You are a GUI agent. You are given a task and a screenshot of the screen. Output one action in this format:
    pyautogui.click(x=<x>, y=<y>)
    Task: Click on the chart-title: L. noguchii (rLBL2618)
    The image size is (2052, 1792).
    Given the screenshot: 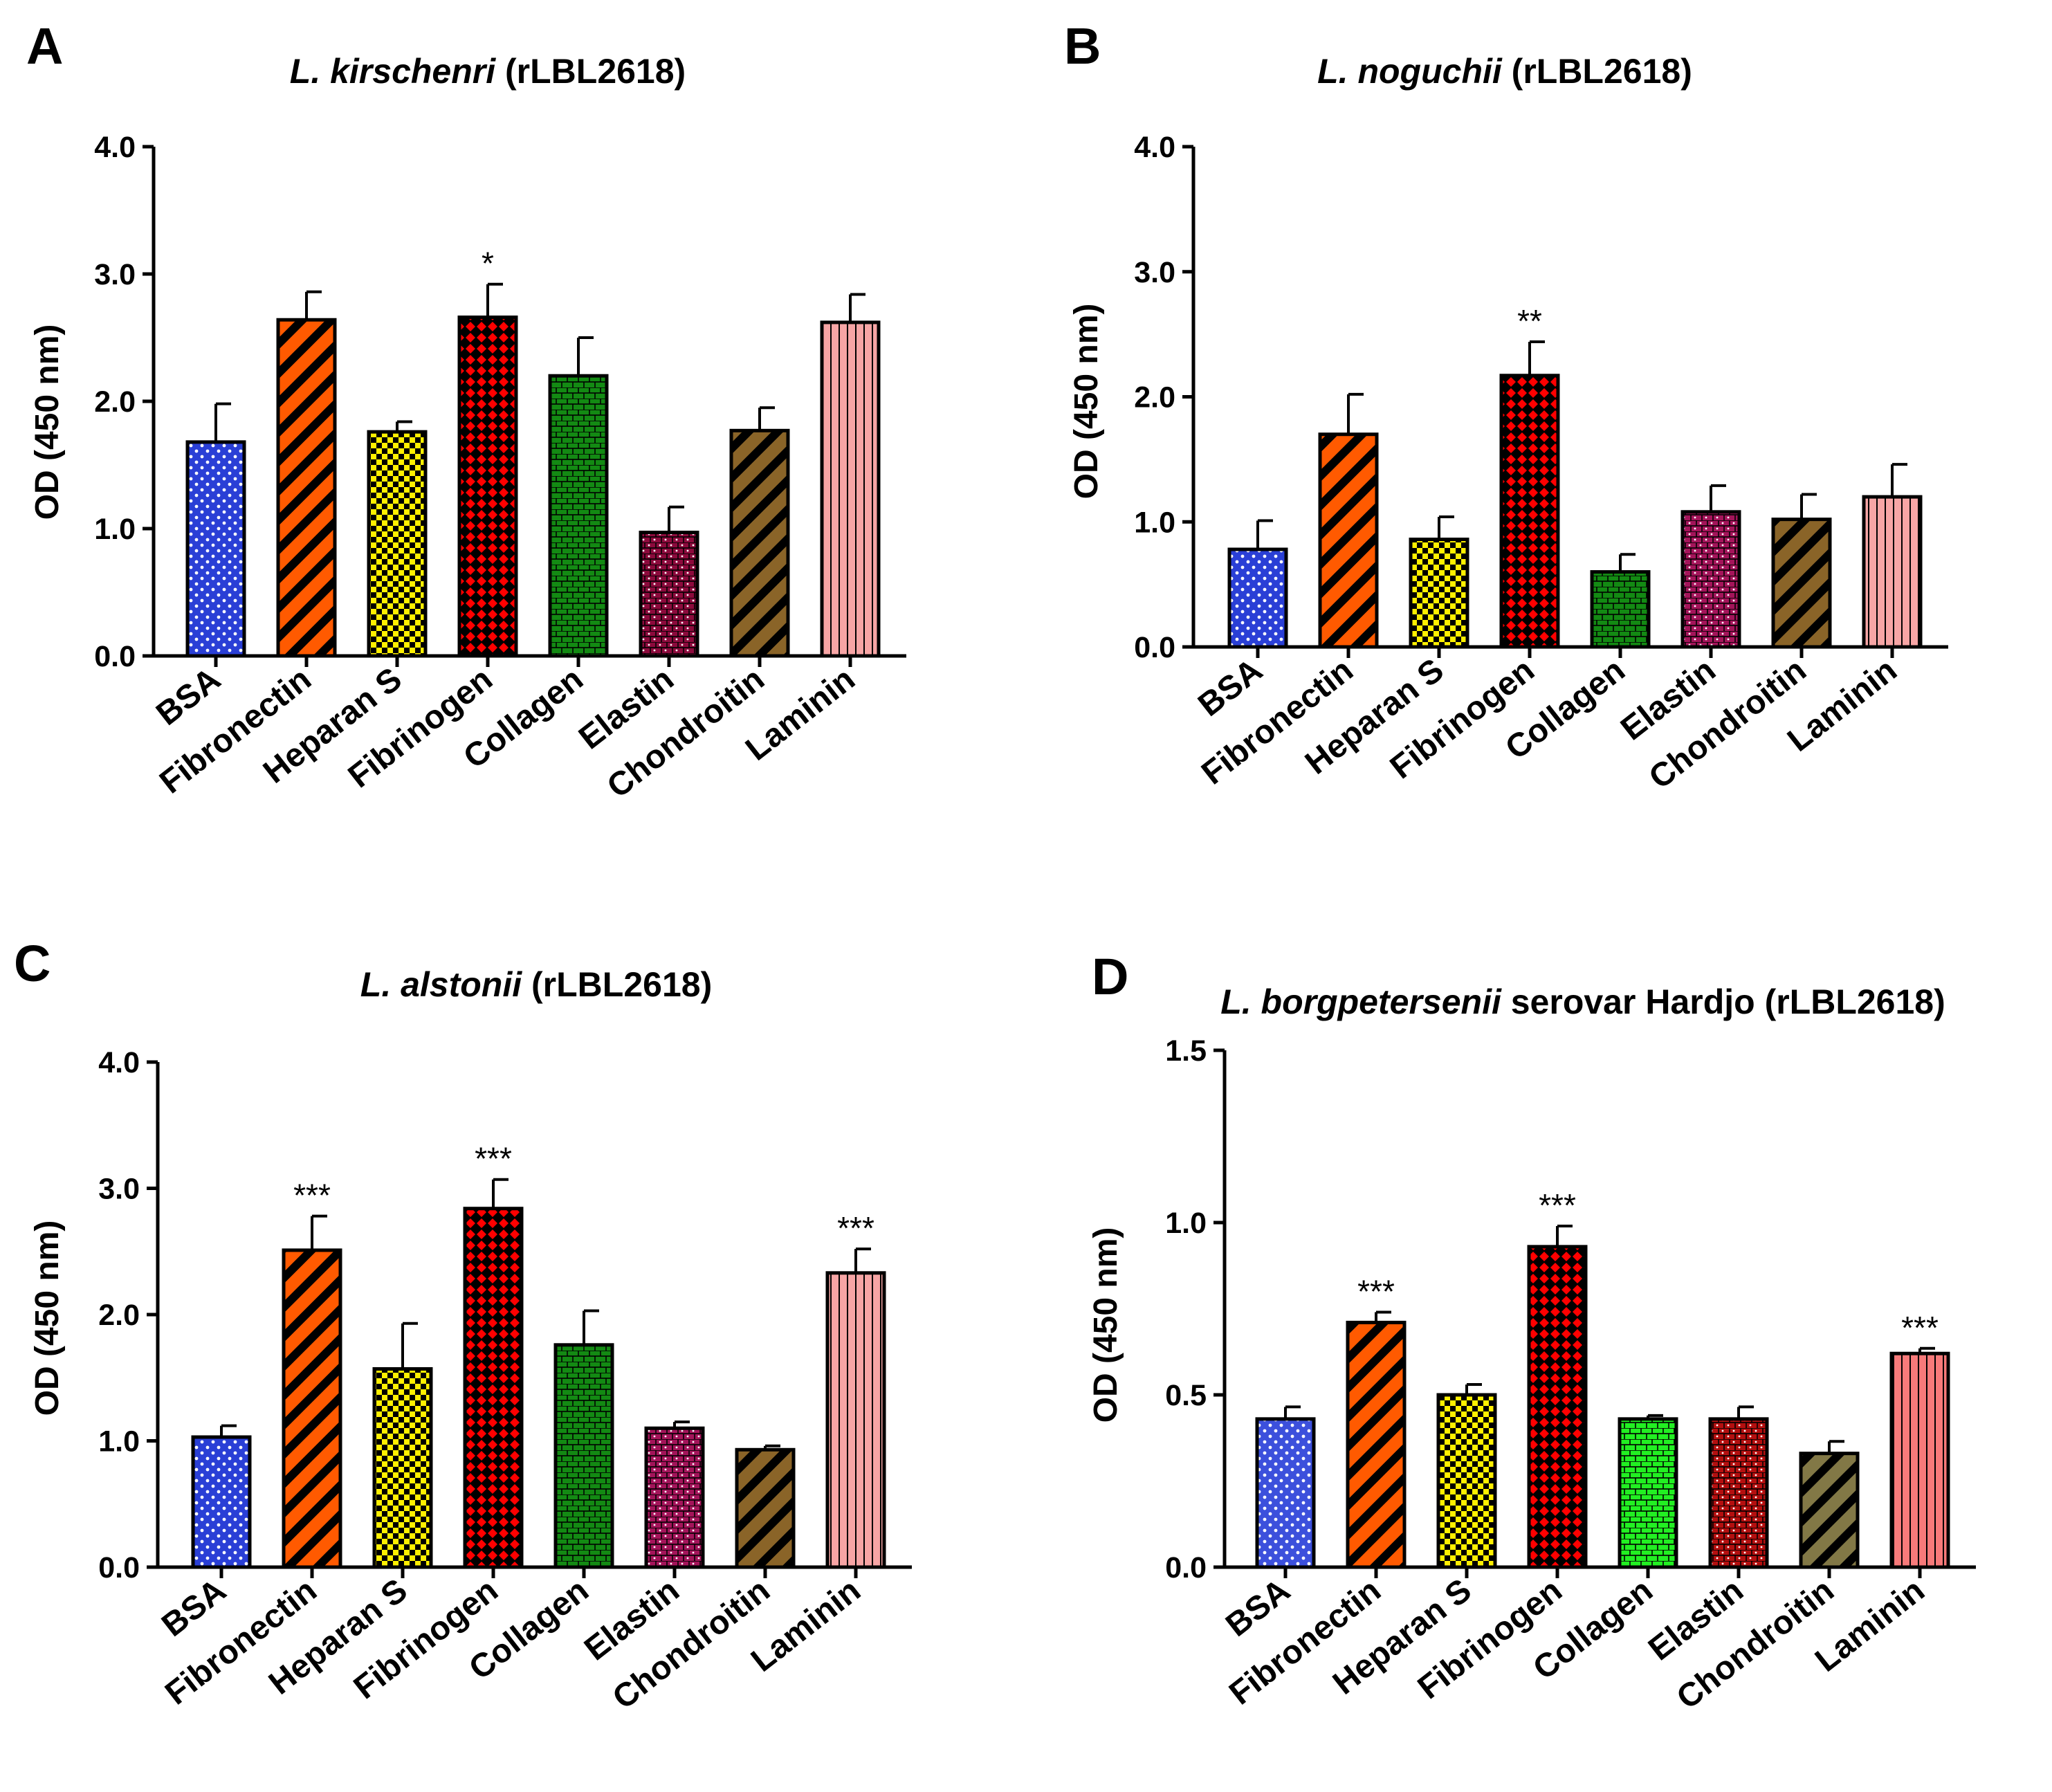 What is the action you would take?
    pyautogui.click(x=1504, y=71)
    